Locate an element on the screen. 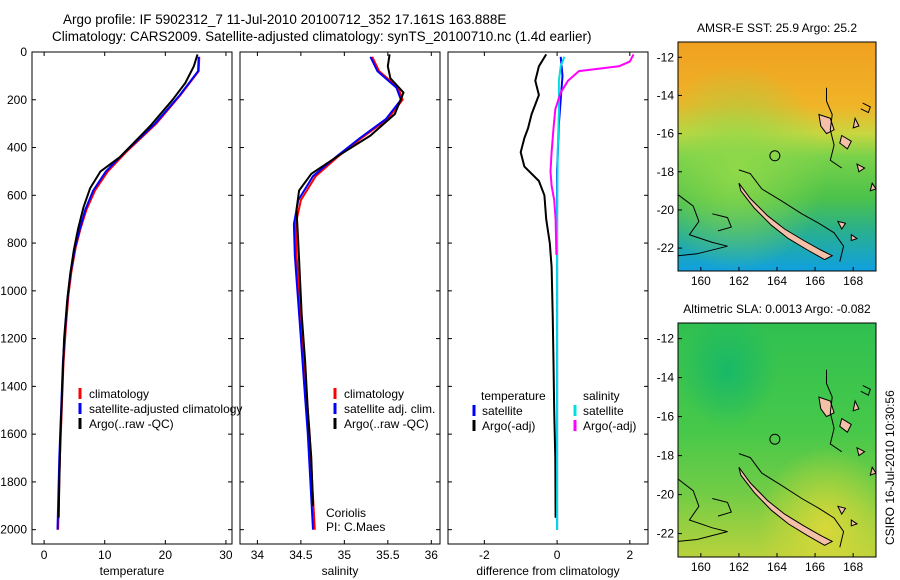 This screenshot has width=900, height=580. sla-argo-position-marker is located at coordinates (775, 439).